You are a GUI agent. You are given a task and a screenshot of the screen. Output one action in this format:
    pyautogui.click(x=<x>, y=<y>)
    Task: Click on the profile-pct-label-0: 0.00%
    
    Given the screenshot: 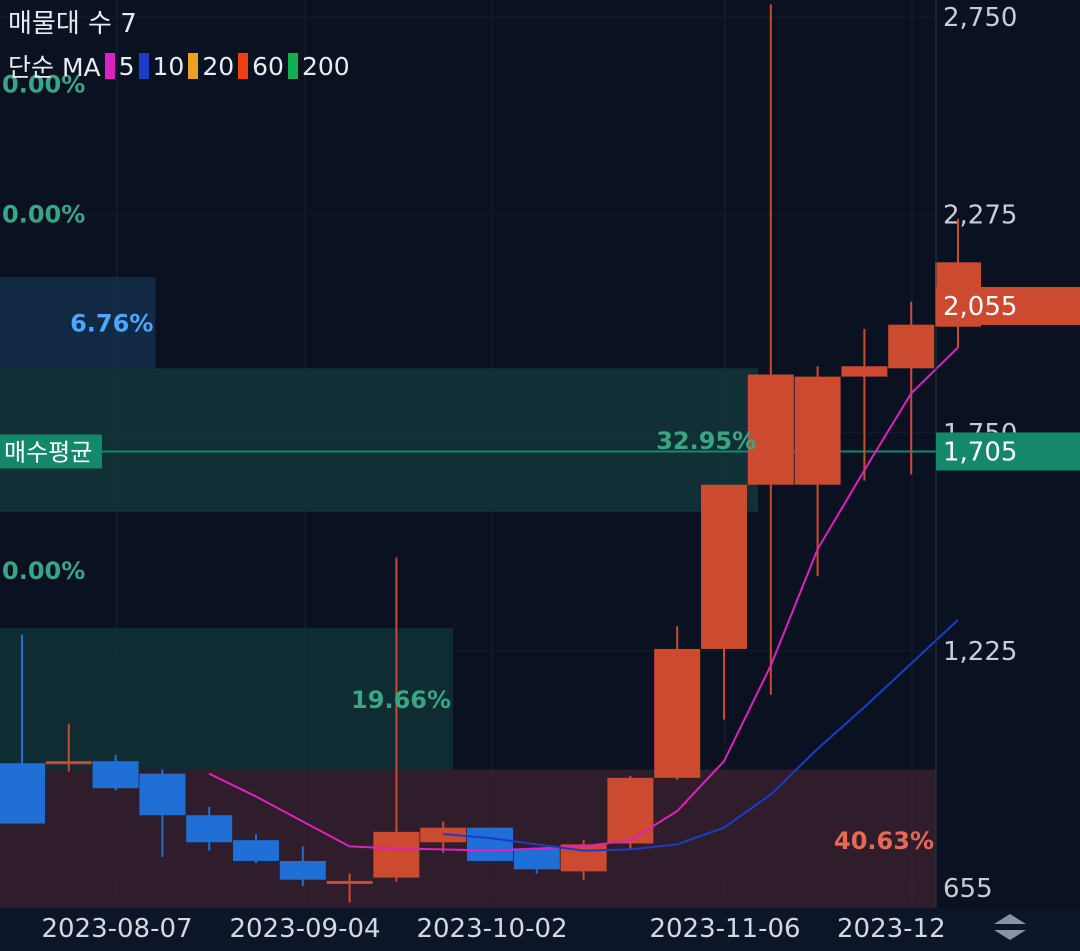 What is the action you would take?
    pyautogui.click(x=43, y=85)
    